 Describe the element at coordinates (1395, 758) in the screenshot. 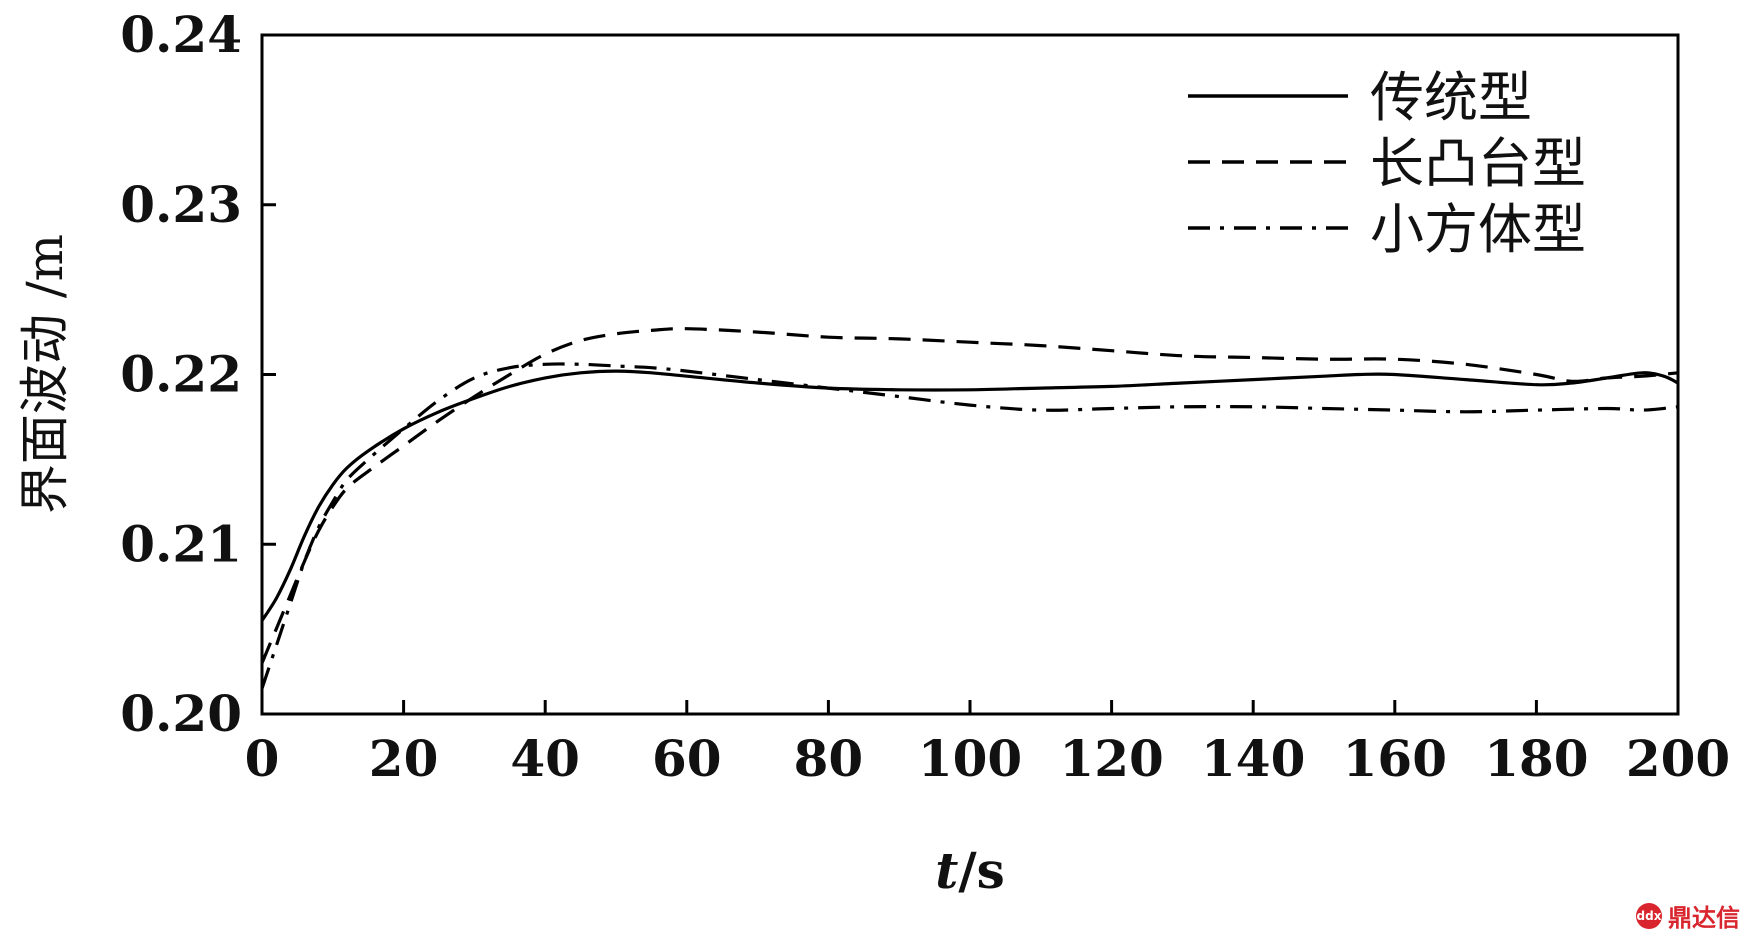

I see `x-tick-label-160: 160` at that location.